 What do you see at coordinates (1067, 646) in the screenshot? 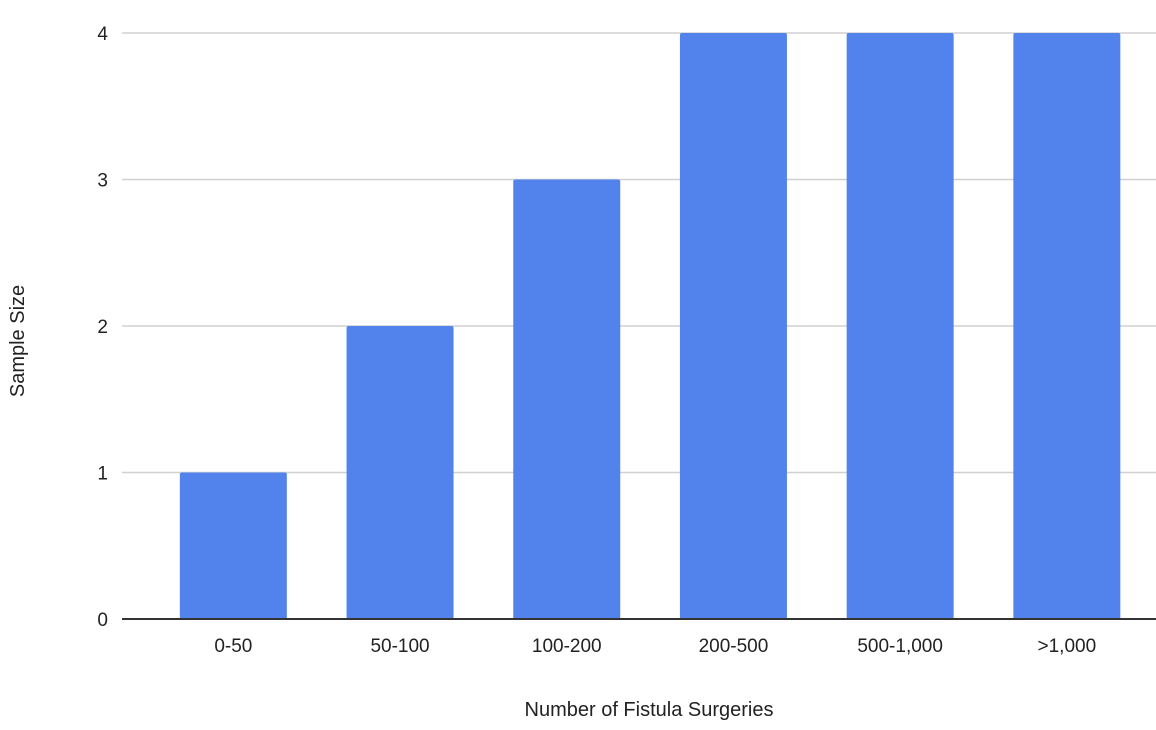
I see `x-tick-label: >1,000` at bounding box center [1067, 646].